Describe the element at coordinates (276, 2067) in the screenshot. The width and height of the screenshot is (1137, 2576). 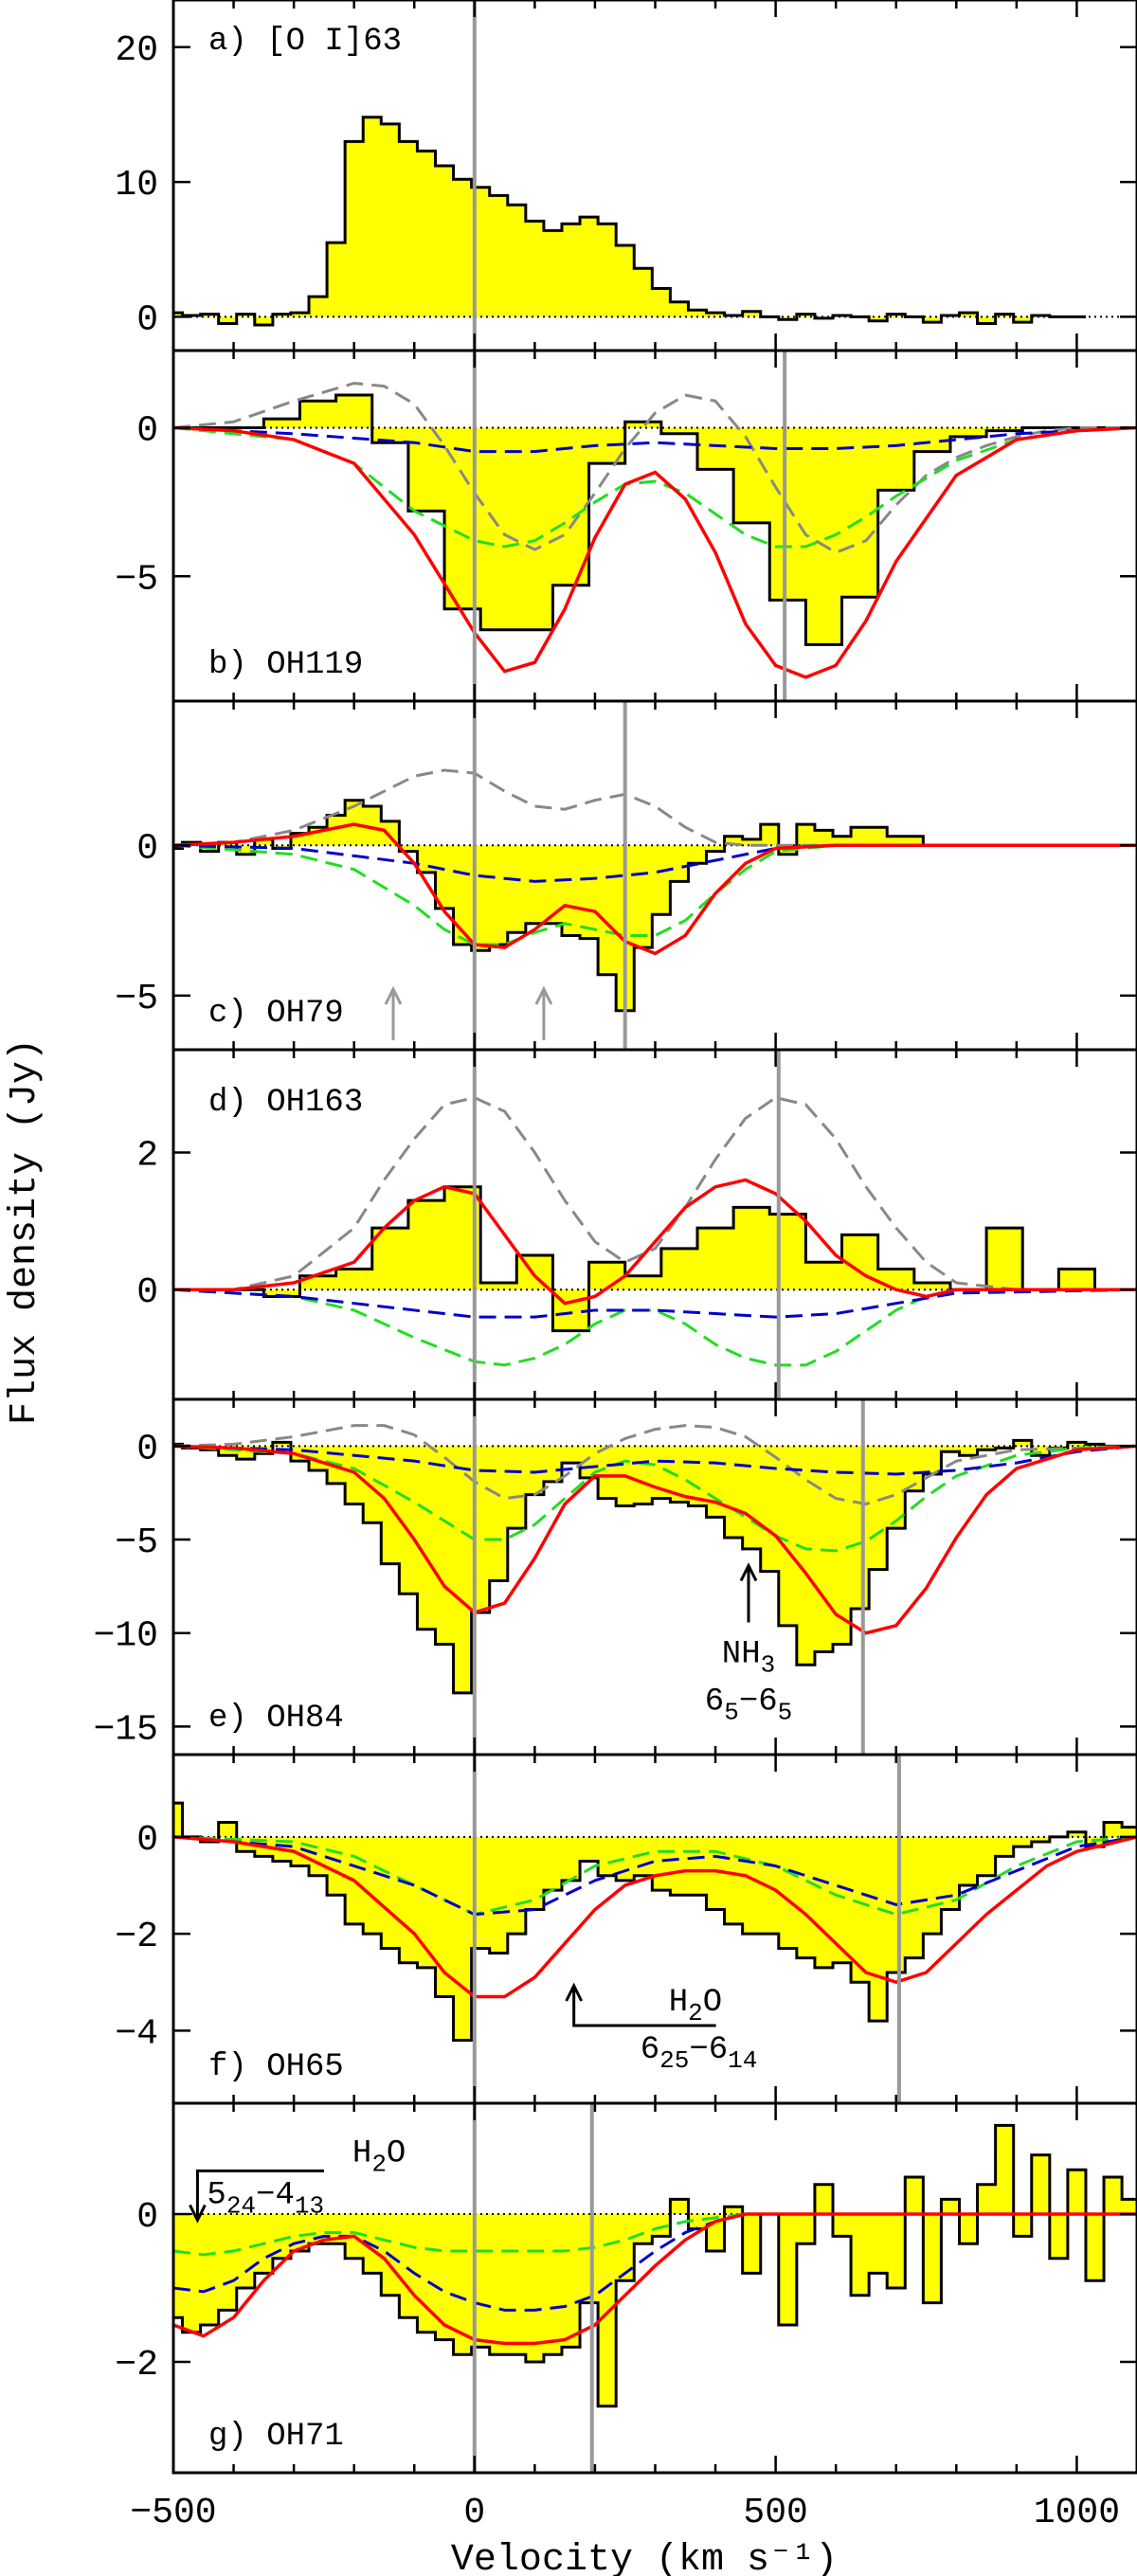
I see `panel-label: f) OH65` at that location.